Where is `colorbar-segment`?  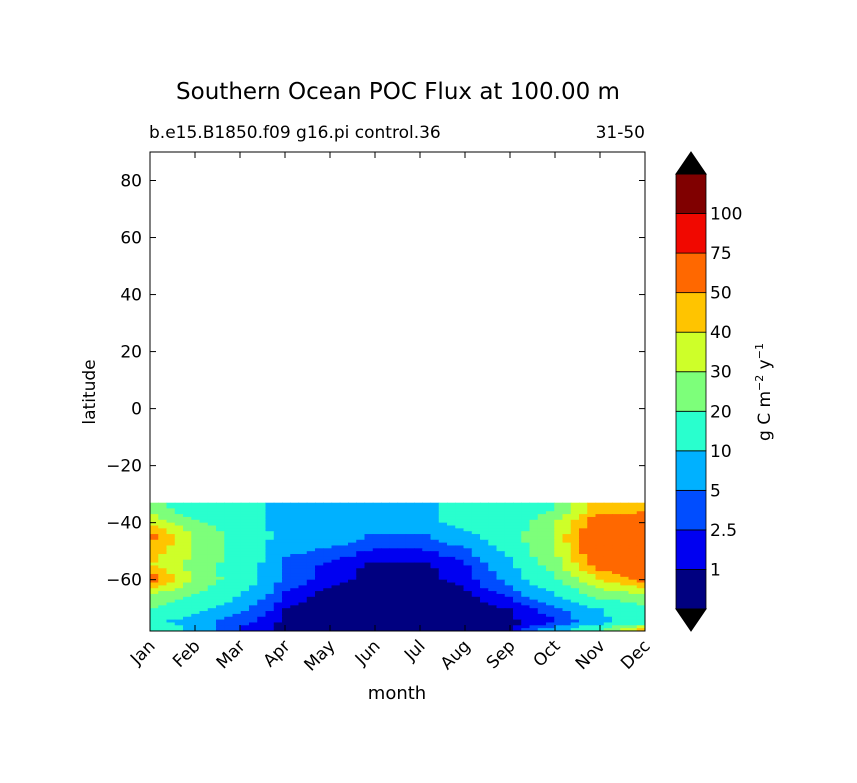 colorbar-segment is located at coordinates (691, 589).